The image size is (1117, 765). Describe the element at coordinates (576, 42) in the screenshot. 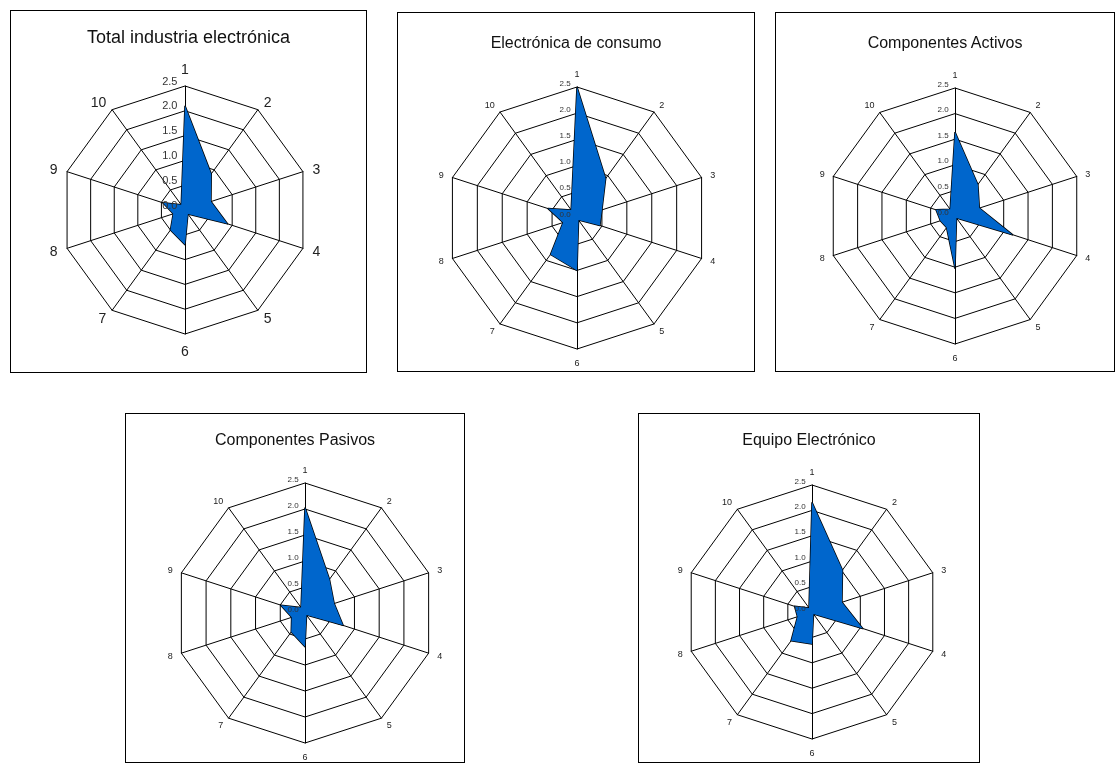

I see `chart-title: Electrónica de consumo` at that location.